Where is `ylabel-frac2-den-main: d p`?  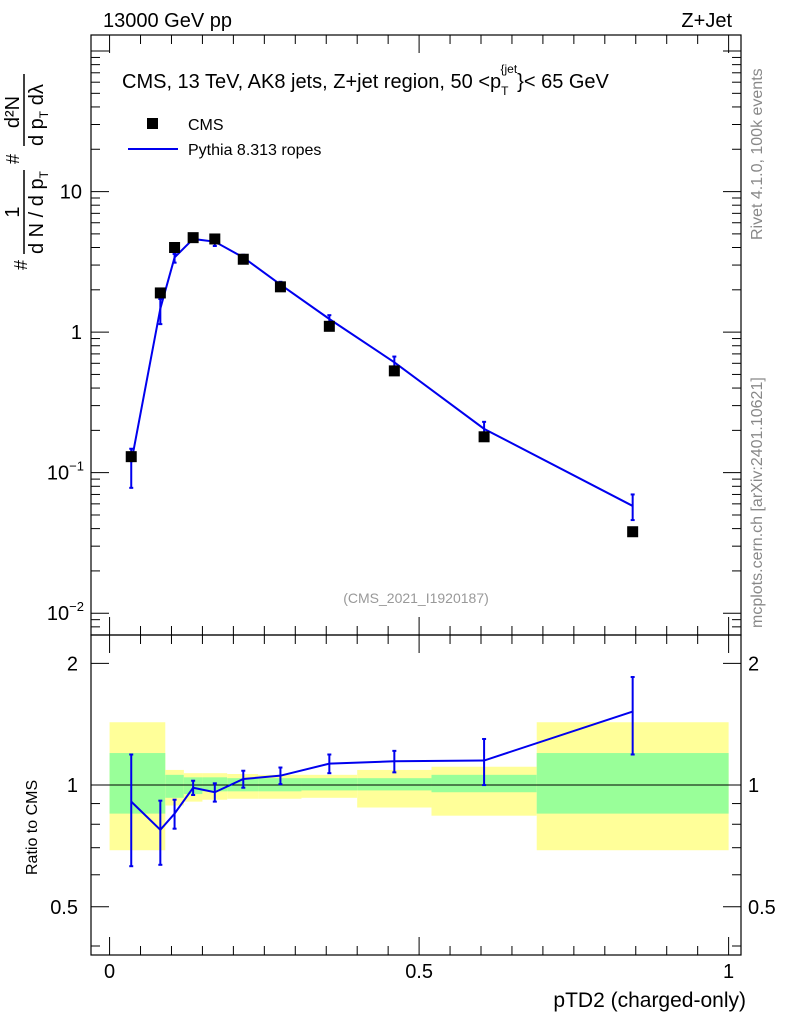 ylabel-frac2-den-main: d p is located at coordinates (37, 132).